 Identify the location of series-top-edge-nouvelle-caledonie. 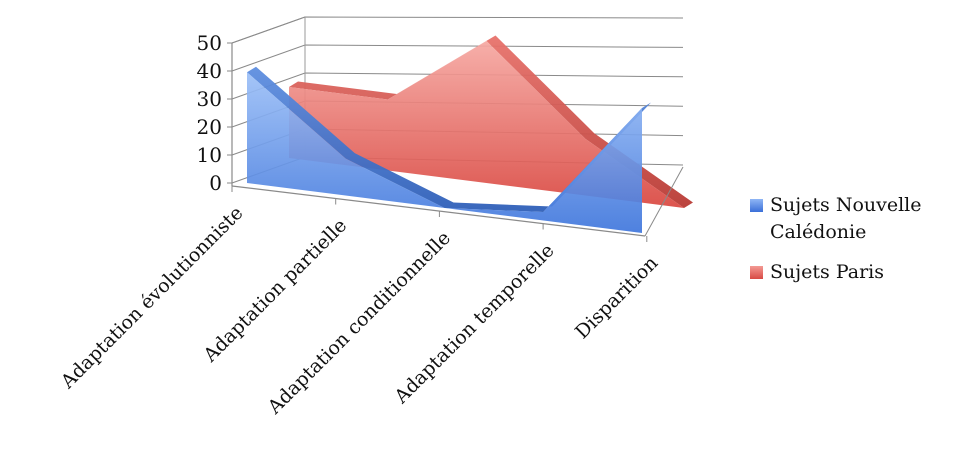
(449, 139).